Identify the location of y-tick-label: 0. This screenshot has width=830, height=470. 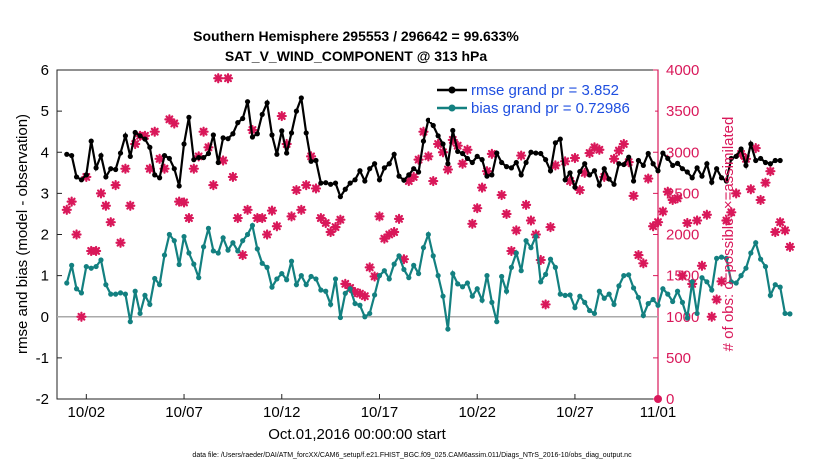
(45, 317).